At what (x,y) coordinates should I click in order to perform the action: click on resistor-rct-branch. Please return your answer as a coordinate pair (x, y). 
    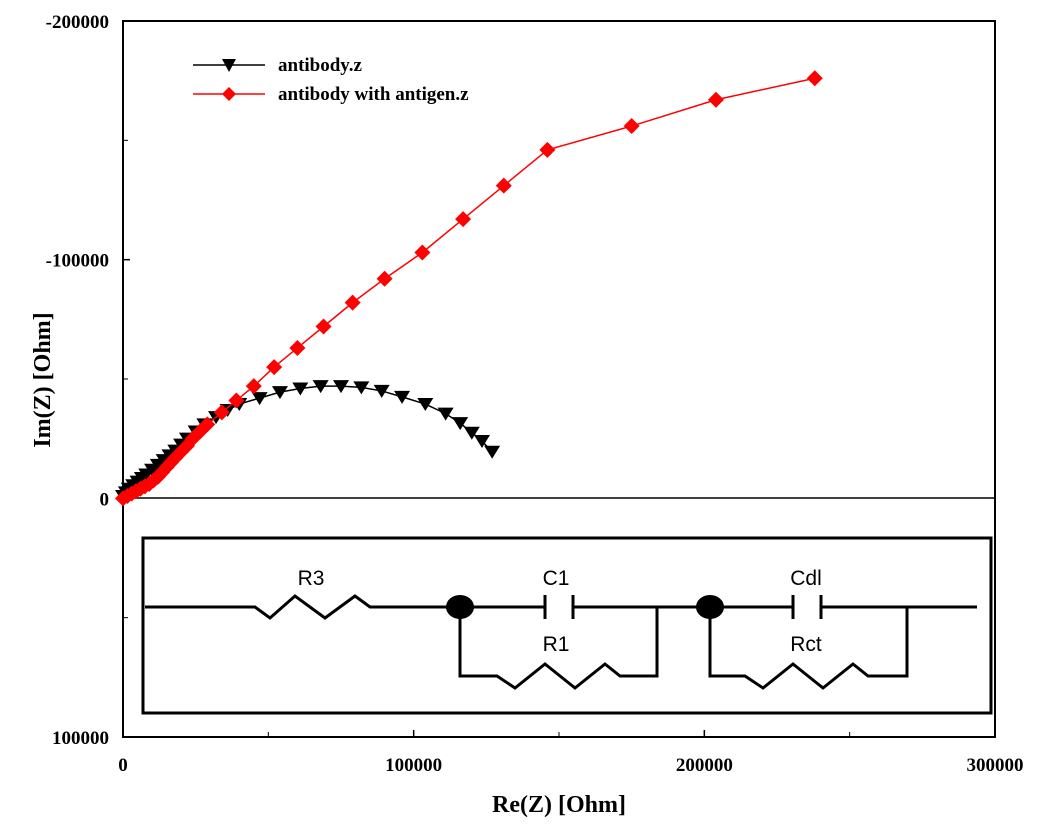
    Looking at the image, I should click on (808, 648).